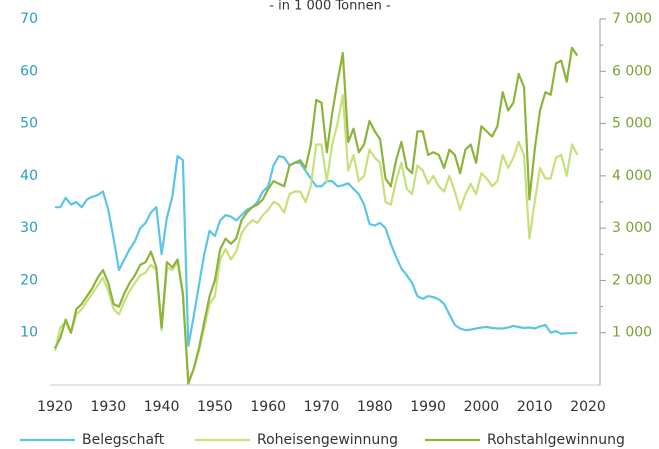 Image resolution: width=659 pixels, height=449 pixels. What do you see at coordinates (322, 407) in the screenshot?
I see `x-tick-label: 1970` at bounding box center [322, 407].